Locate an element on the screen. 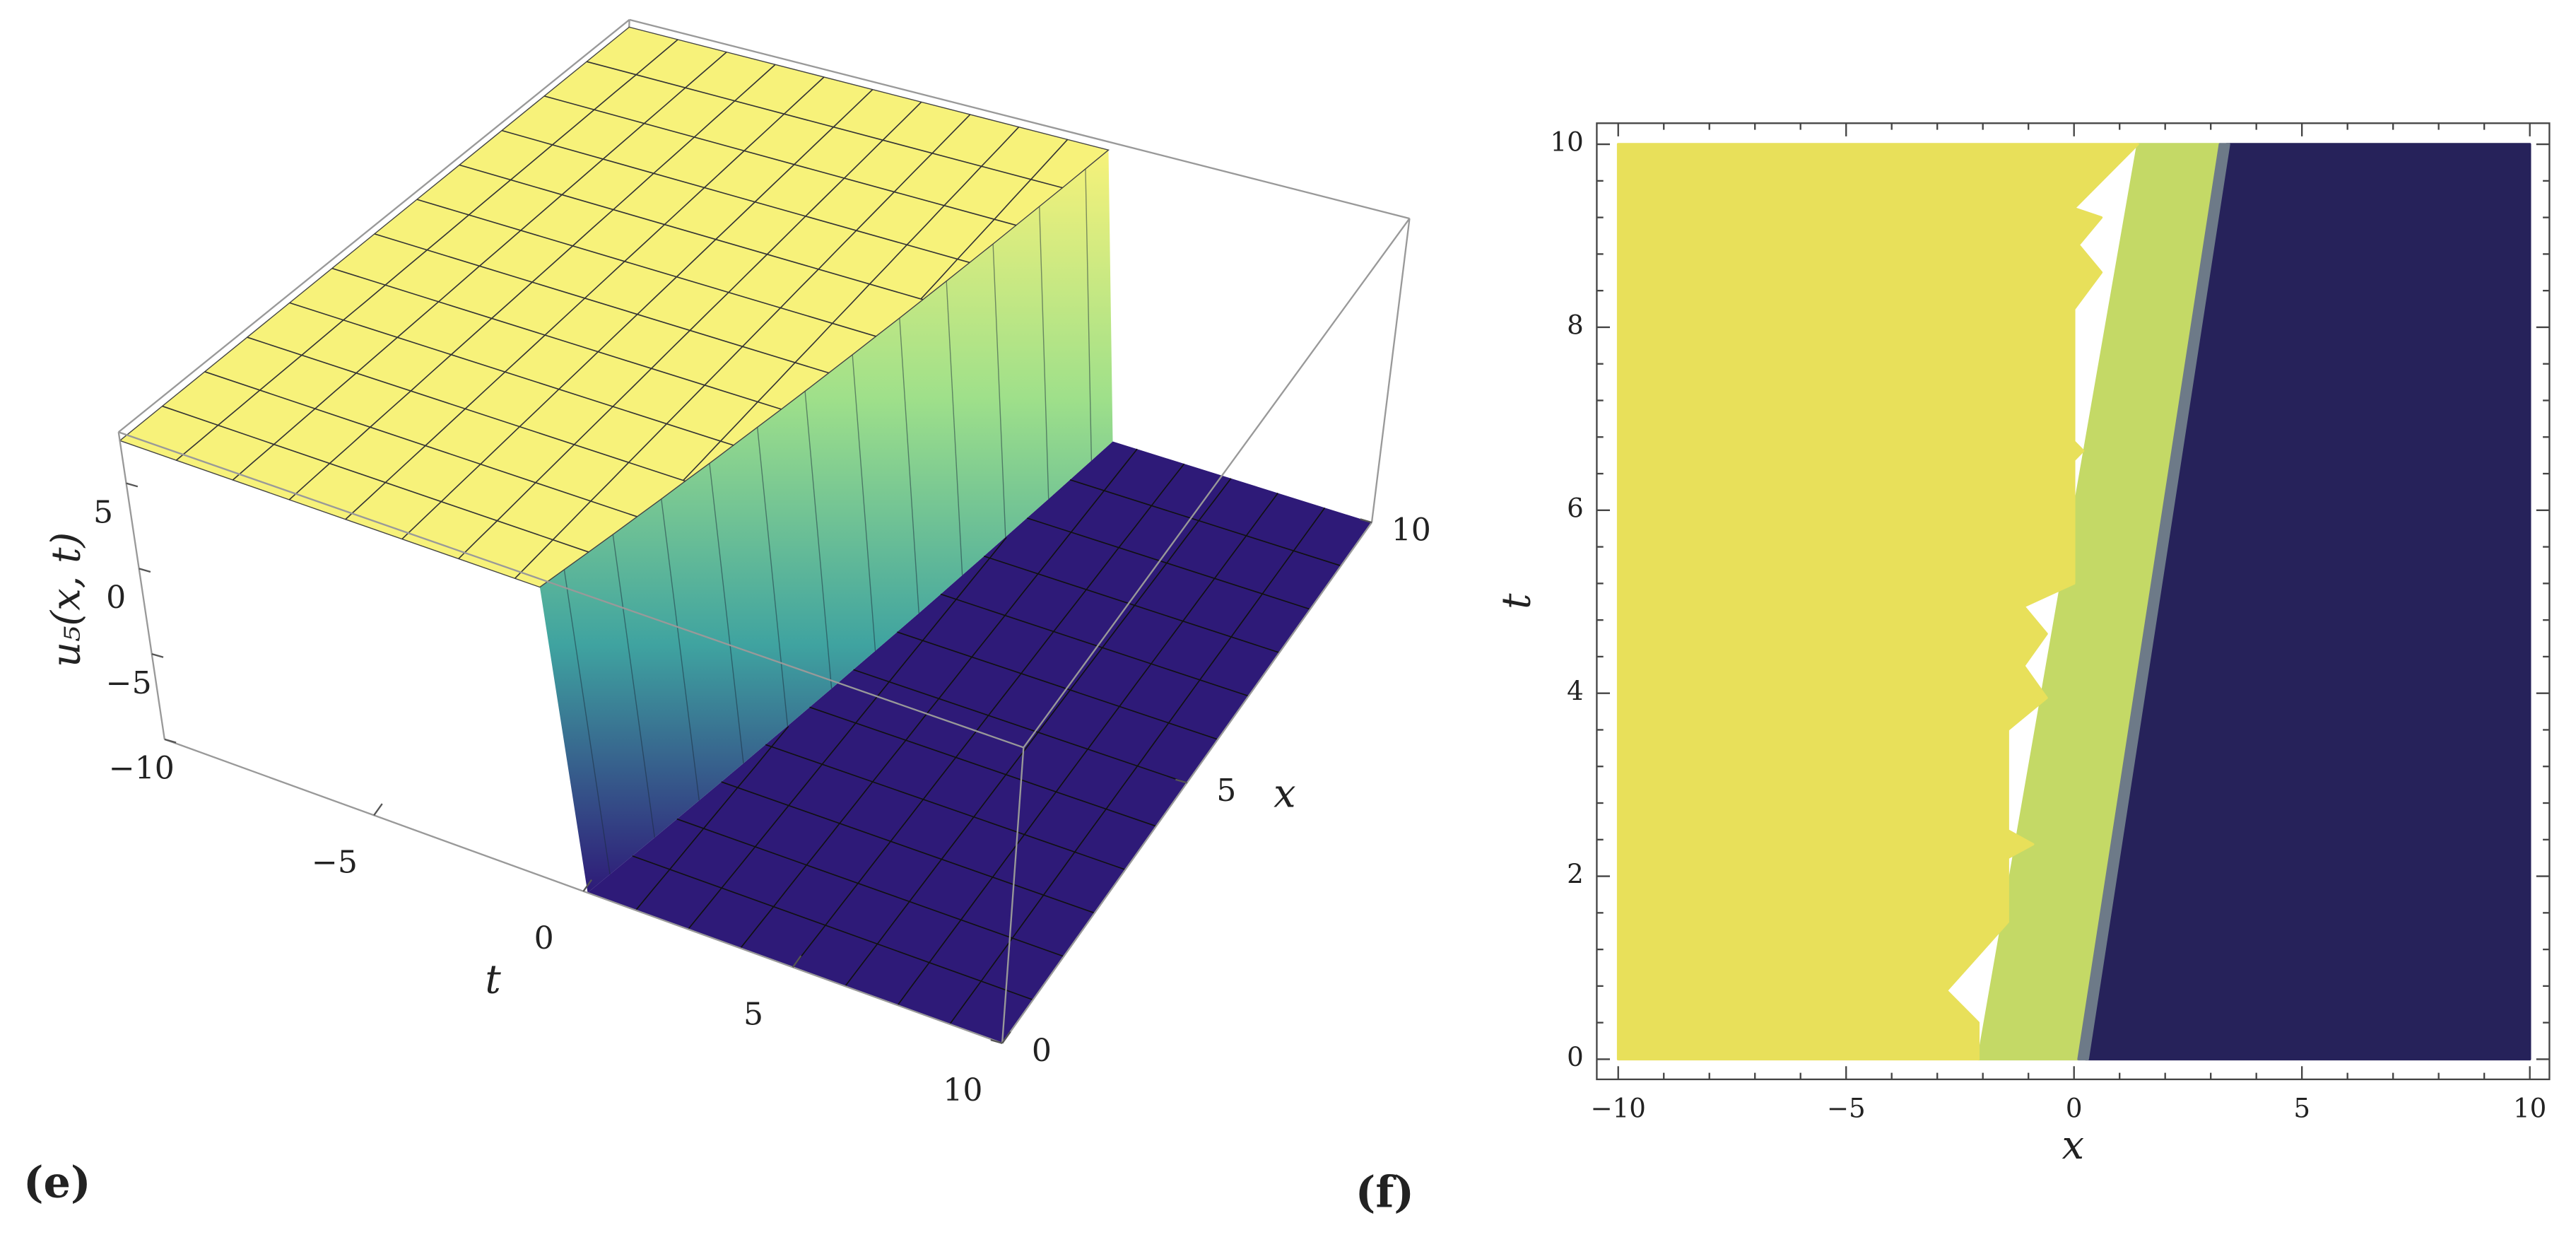  y-tick-label: 2 is located at coordinates (1575, 873).